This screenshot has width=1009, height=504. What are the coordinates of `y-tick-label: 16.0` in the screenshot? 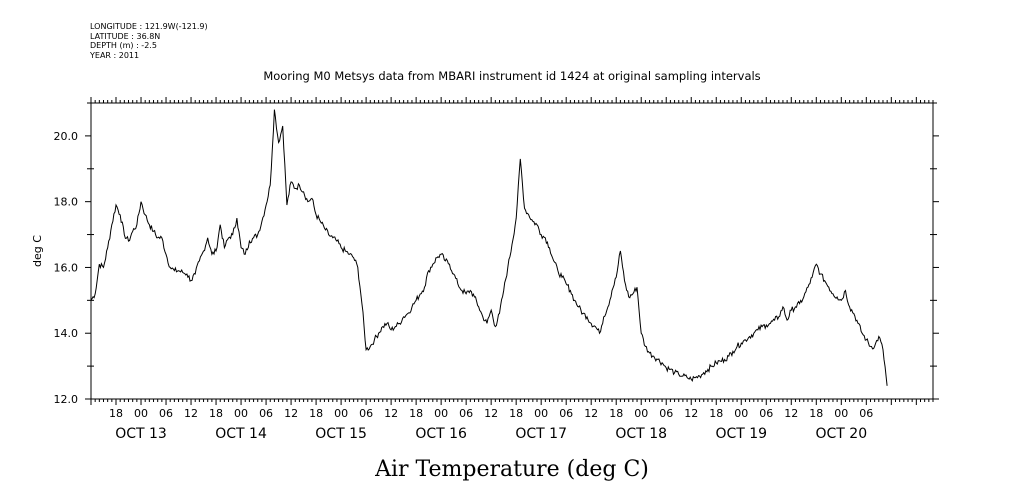 It's located at (66, 267).